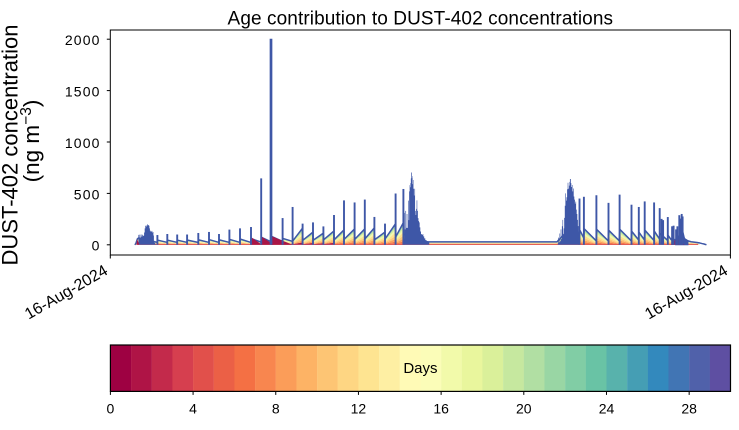  What do you see at coordinates (359, 408) in the screenshot?
I see `svg-text: 12` at bounding box center [359, 408].